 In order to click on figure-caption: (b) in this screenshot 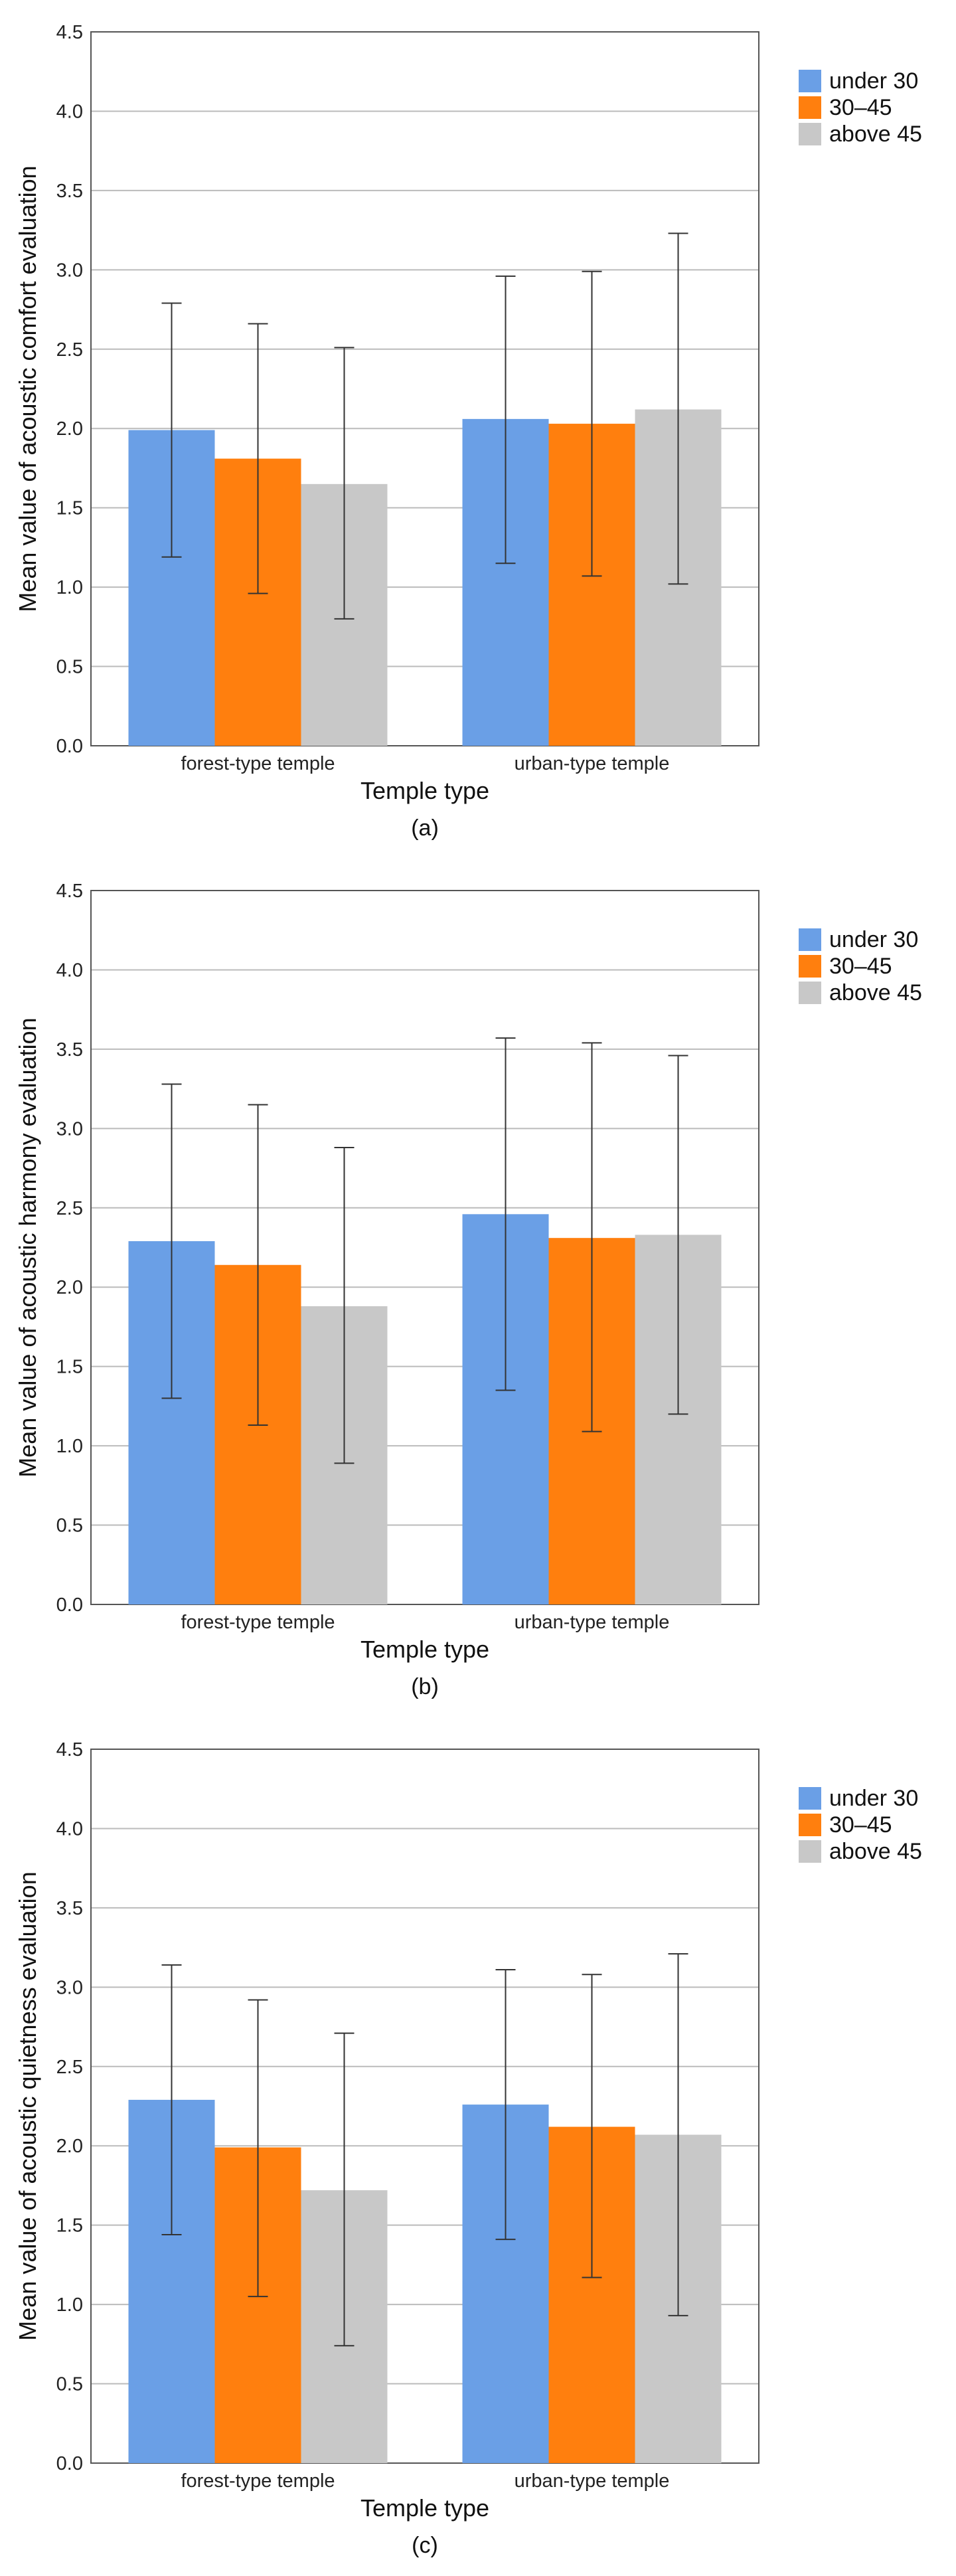, I will do `click(425, 1686)`.